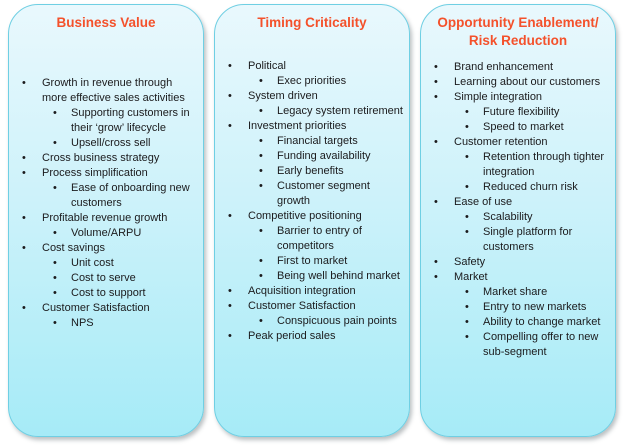  I want to click on list-item: • Scalability, so click(516, 217).